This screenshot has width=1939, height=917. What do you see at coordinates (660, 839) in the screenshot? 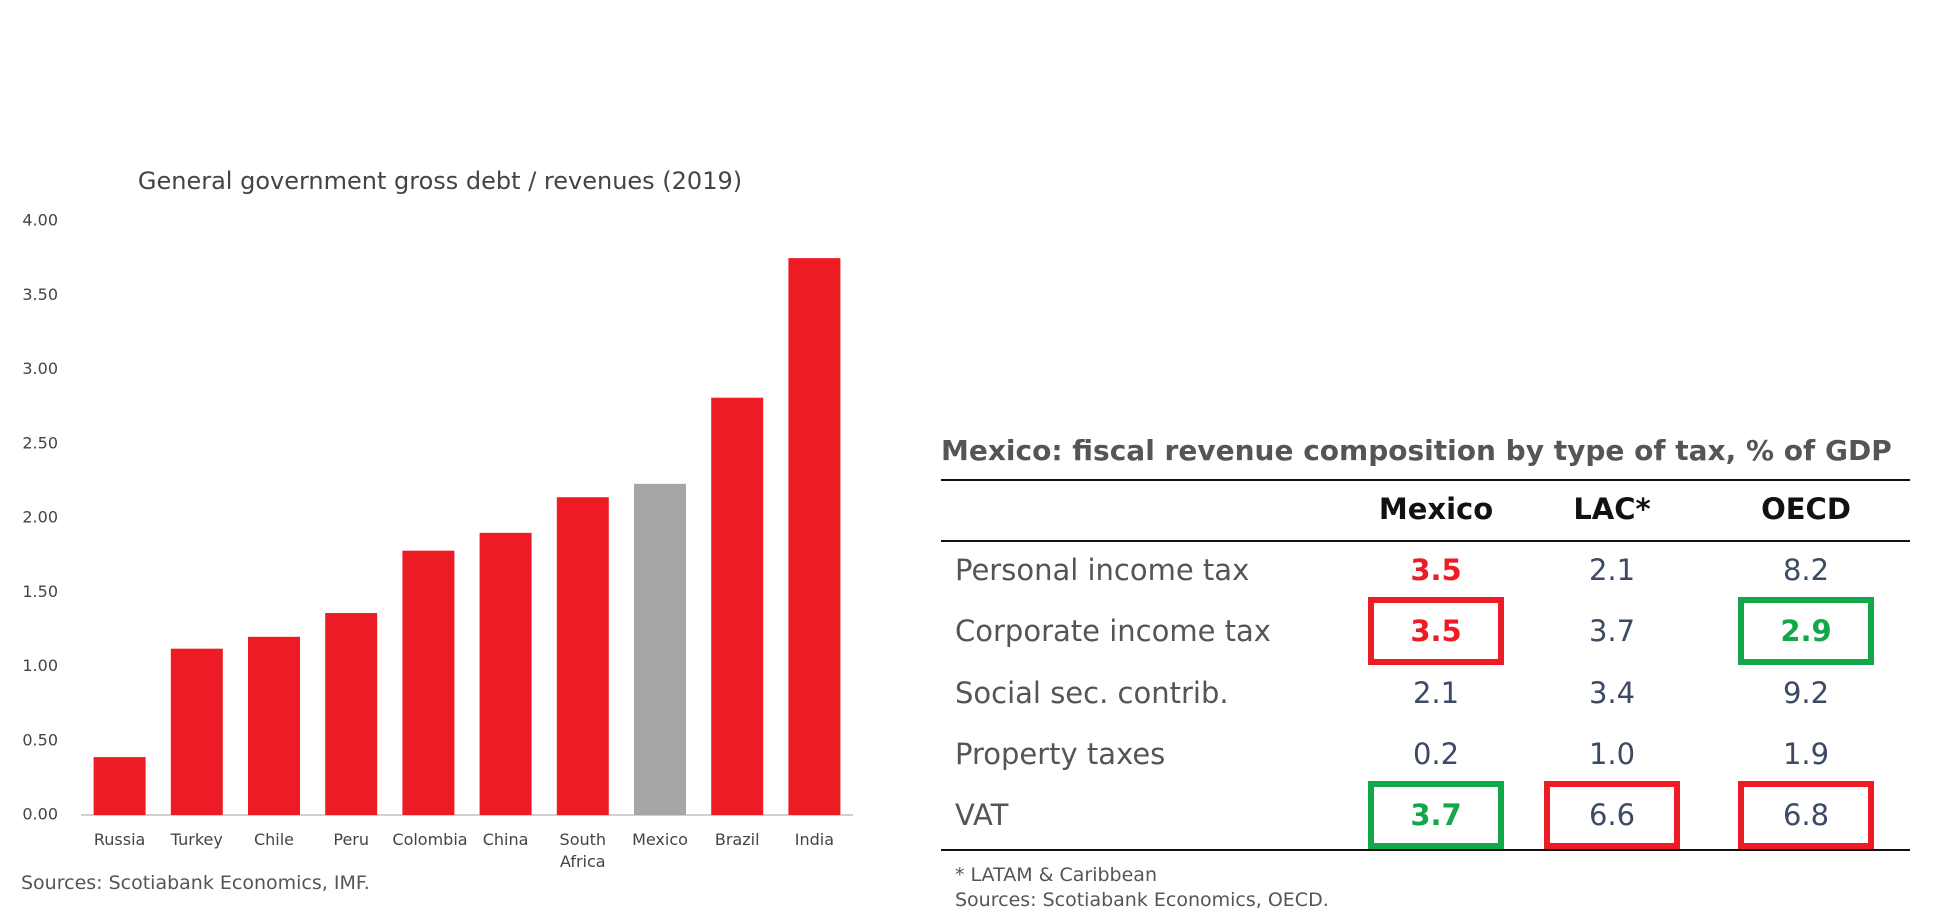
I see `x-tick-label: Mexico` at bounding box center [660, 839].